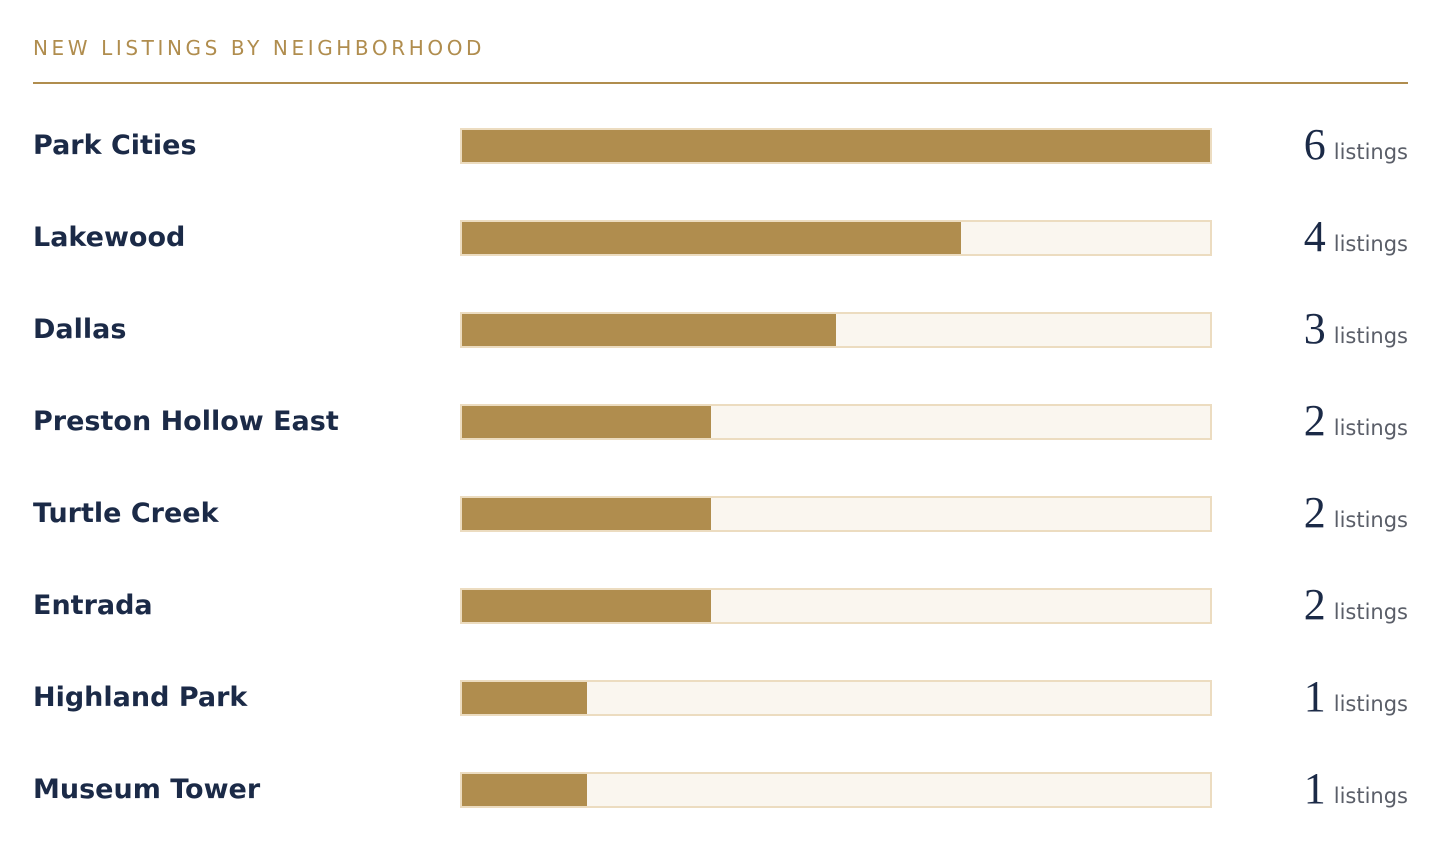  What do you see at coordinates (1314, 328) in the screenshot?
I see `value-number: 3` at bounding box center [1314, 328].